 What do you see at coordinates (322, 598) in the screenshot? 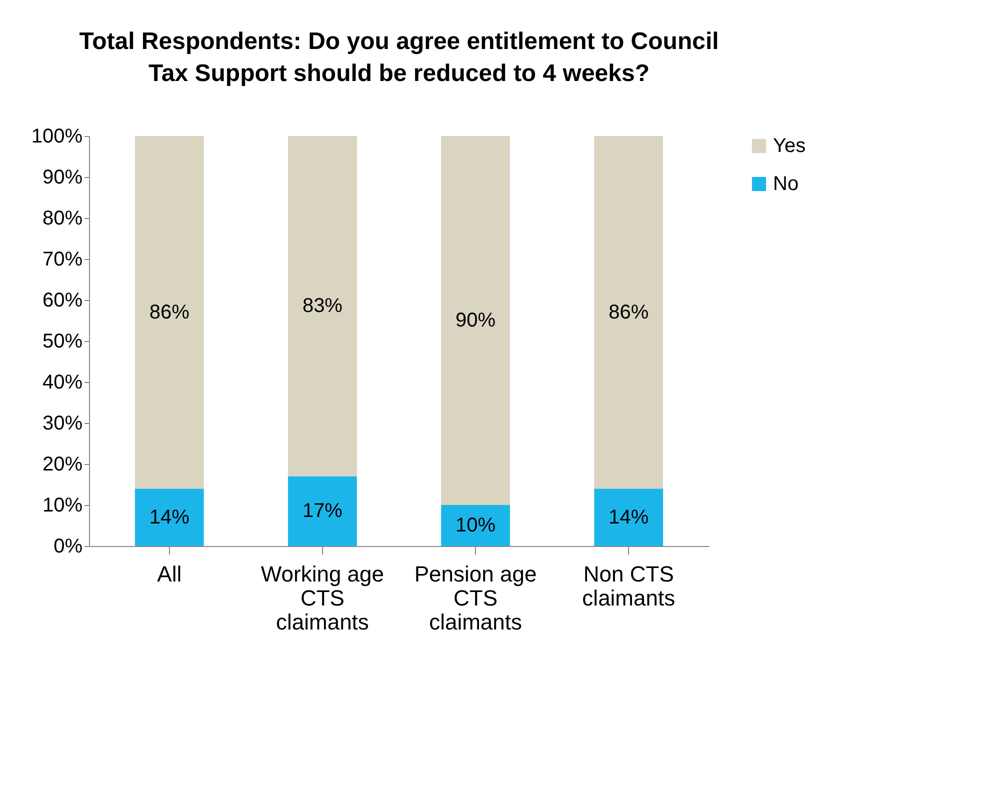
I see `x-tick-label: Working age CTS claimants` at bounding box center [322, 598].